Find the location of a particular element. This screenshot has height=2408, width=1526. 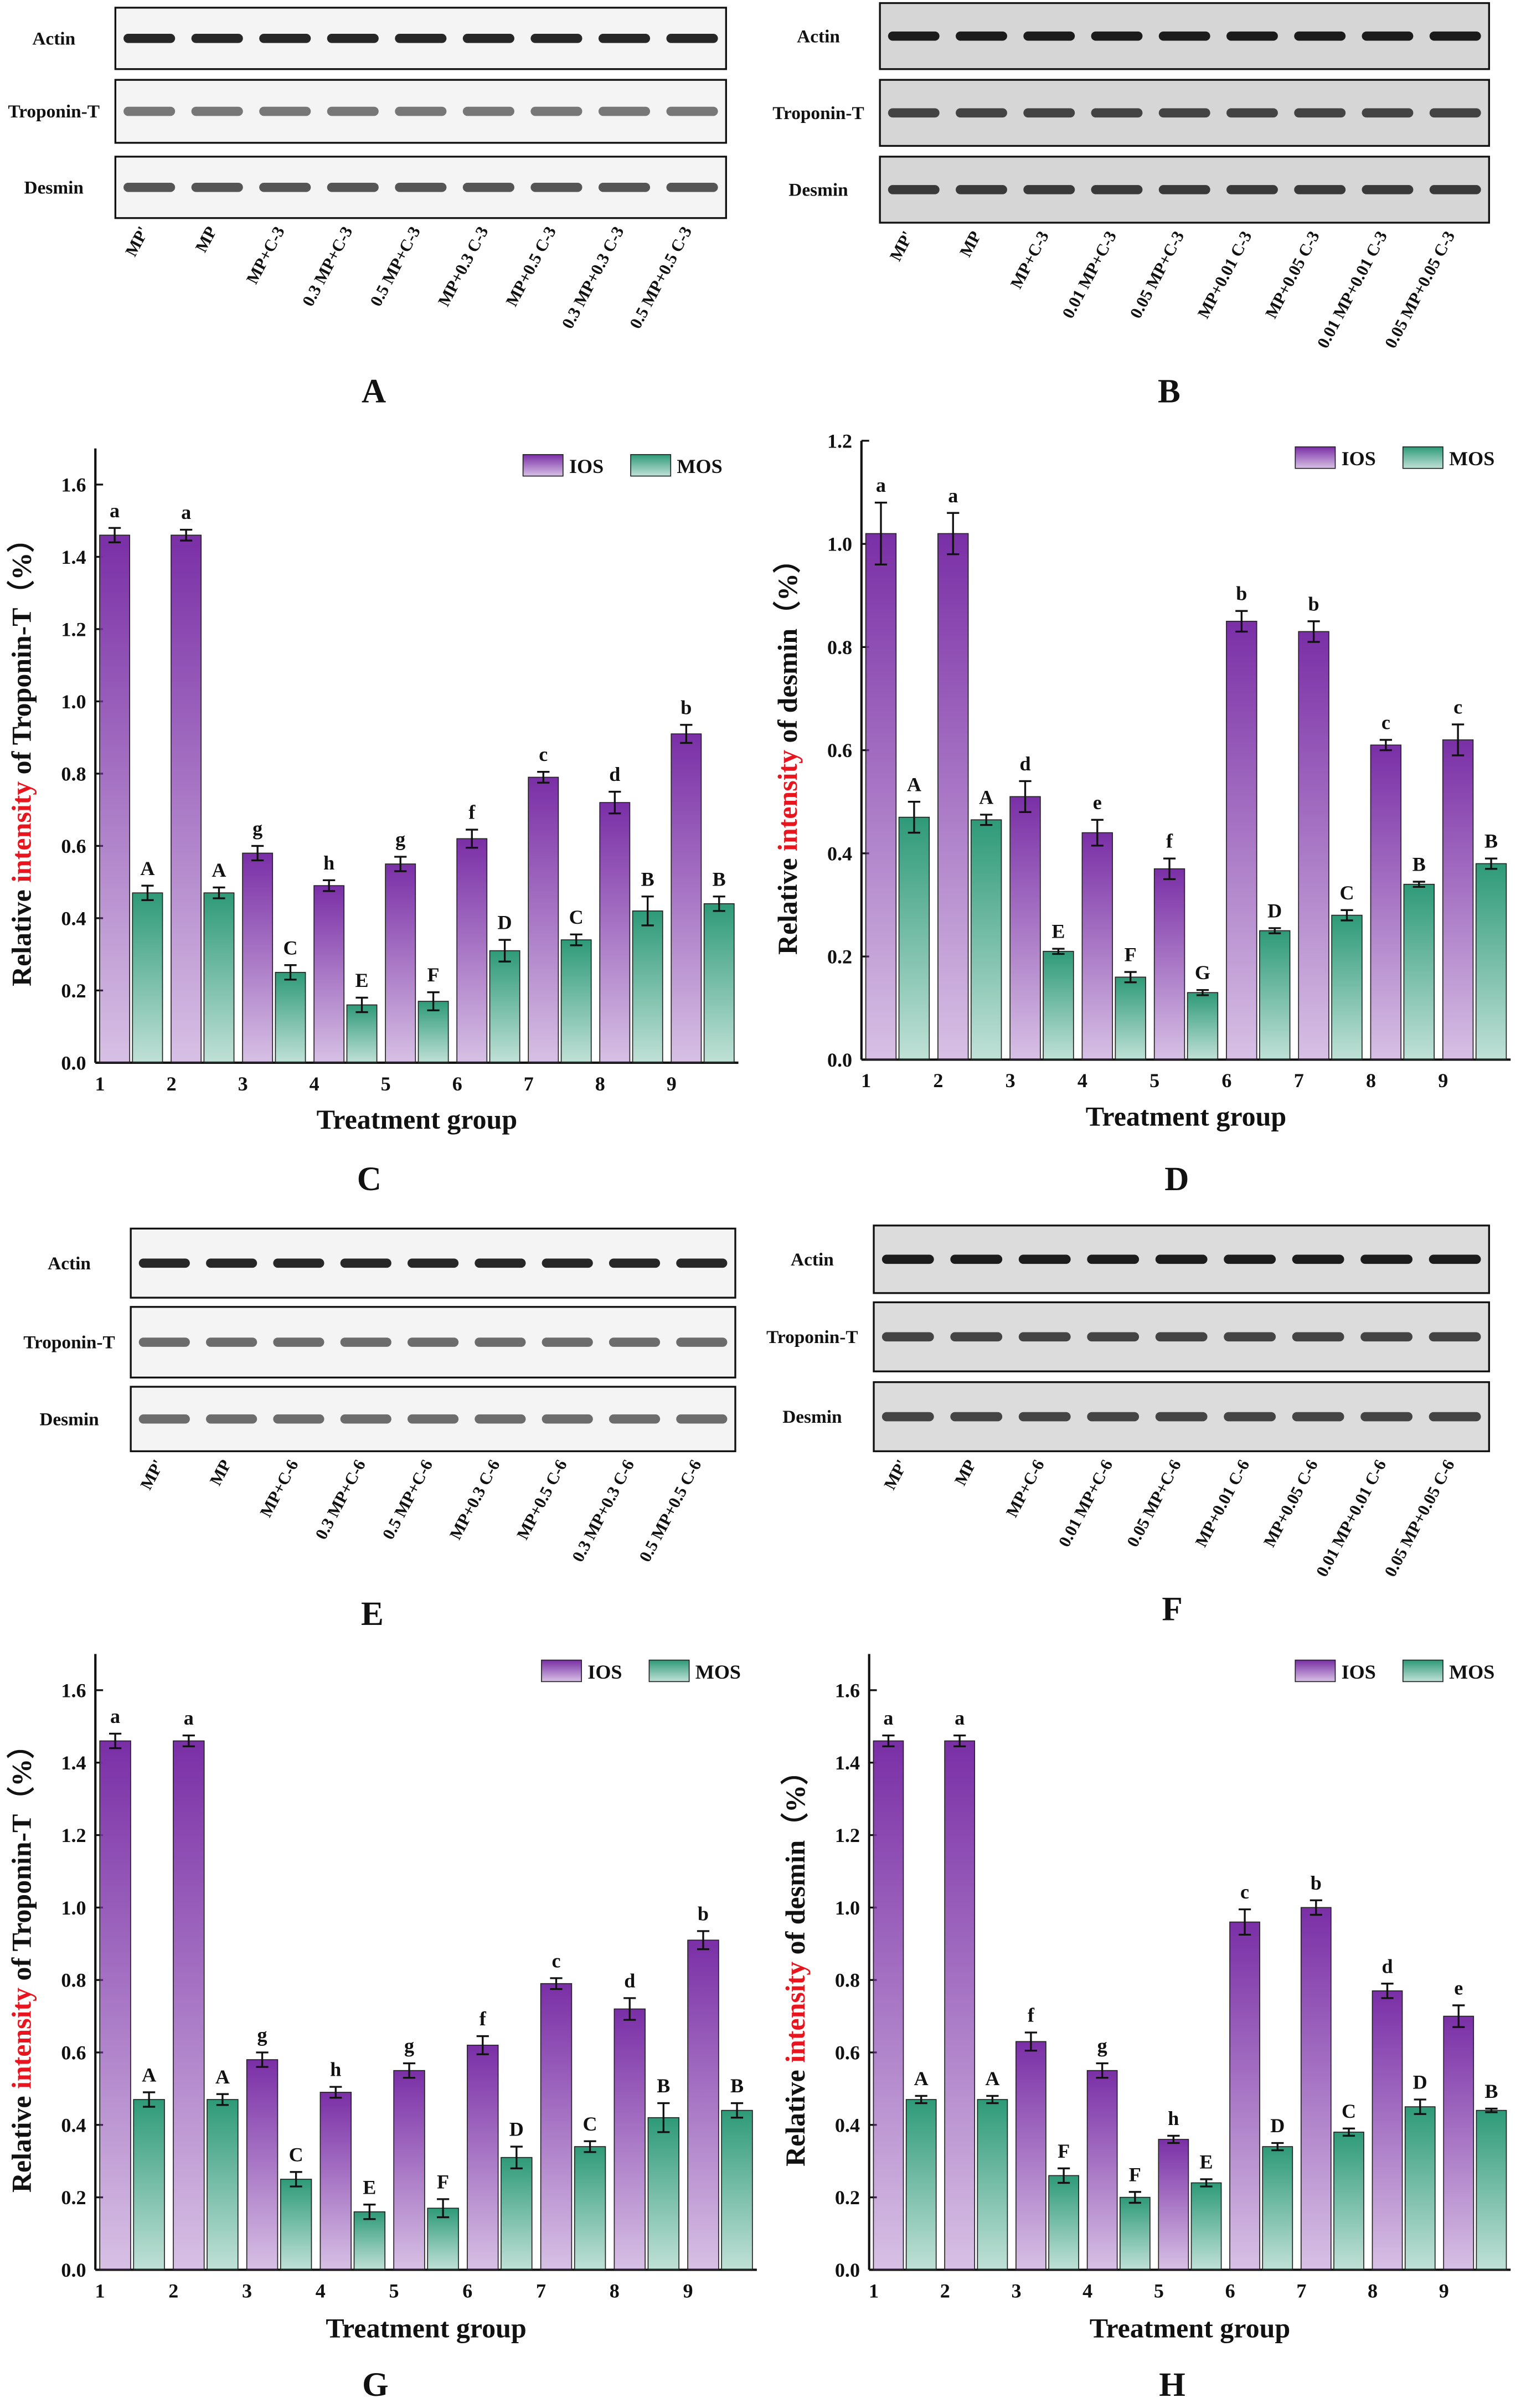

lane-label: MP' is located at coordinates (152, 1475).